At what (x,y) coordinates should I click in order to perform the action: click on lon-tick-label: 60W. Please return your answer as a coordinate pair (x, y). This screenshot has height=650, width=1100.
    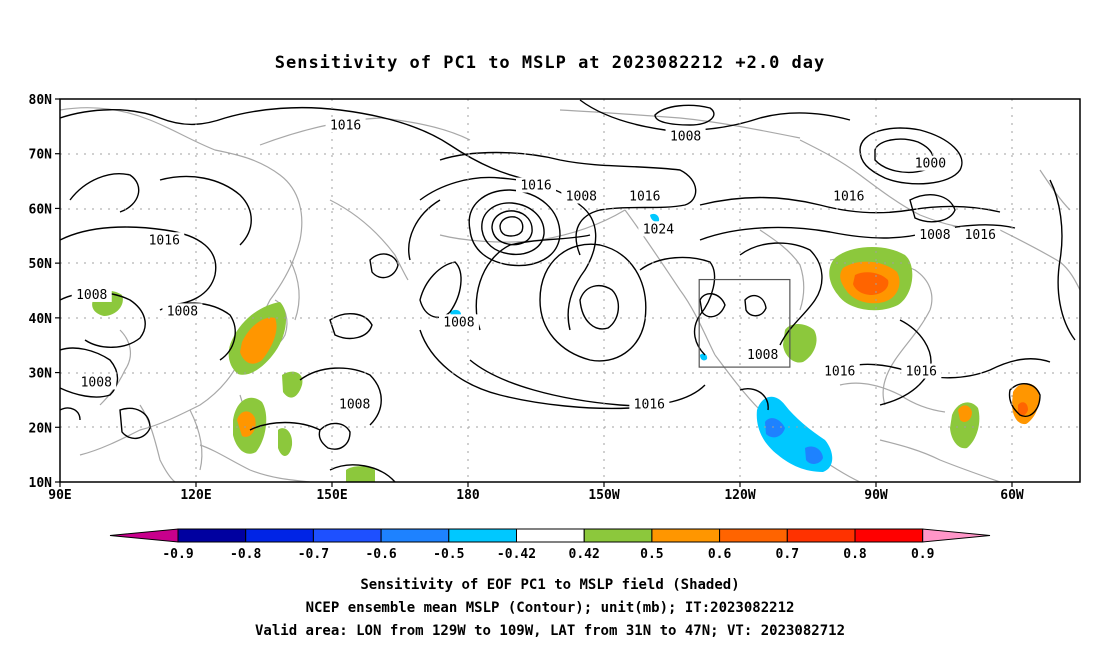
    Looking at the image, I should click on (1012, 495).